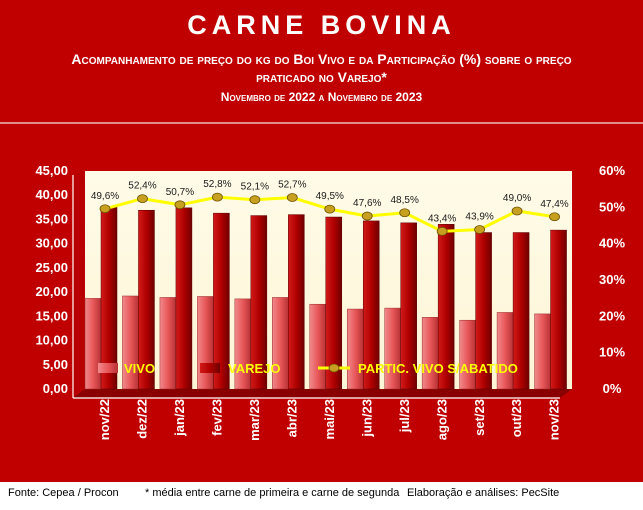 This screenshot has height=510, width=643. I want to click on legend-marker, so click(334, 368).